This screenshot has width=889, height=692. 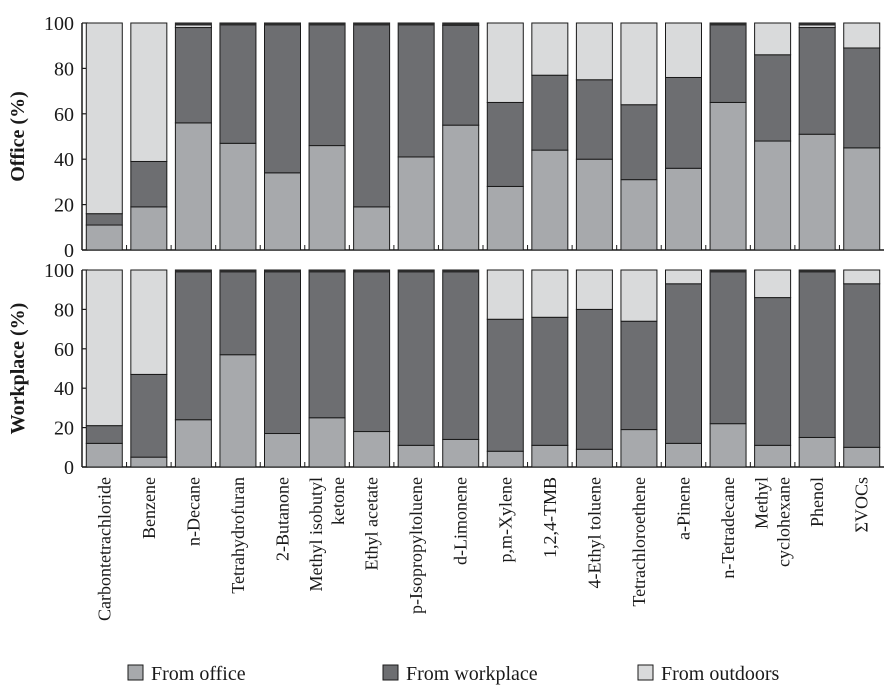 What do you see at coordinates (193, 511) in the screenshot?
I see `category-label-line: n-Decane` at bounding box center [193, 511].